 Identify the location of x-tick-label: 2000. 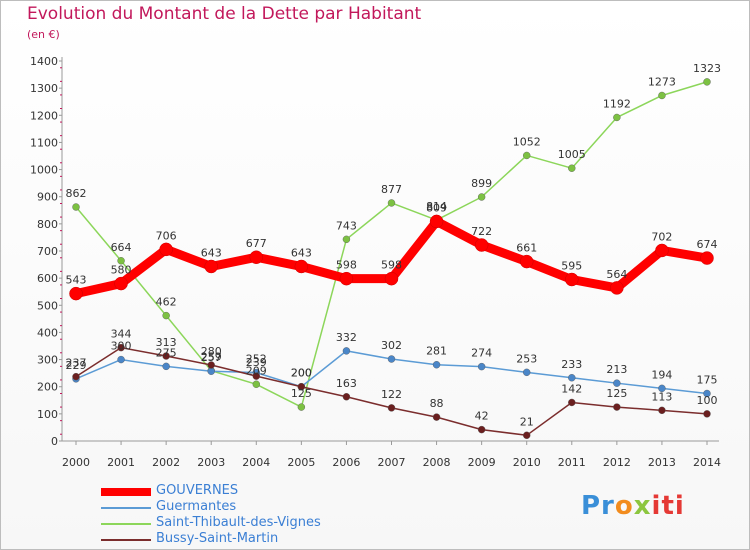
(76, 462).